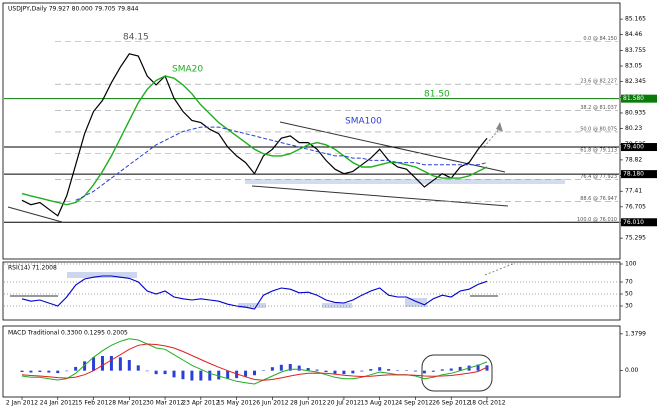  What do you see at coordinates (600, 39) in the screenshot?
I see `fib-label: 0.0 @ 84.150` at bounding box center [600, 39].